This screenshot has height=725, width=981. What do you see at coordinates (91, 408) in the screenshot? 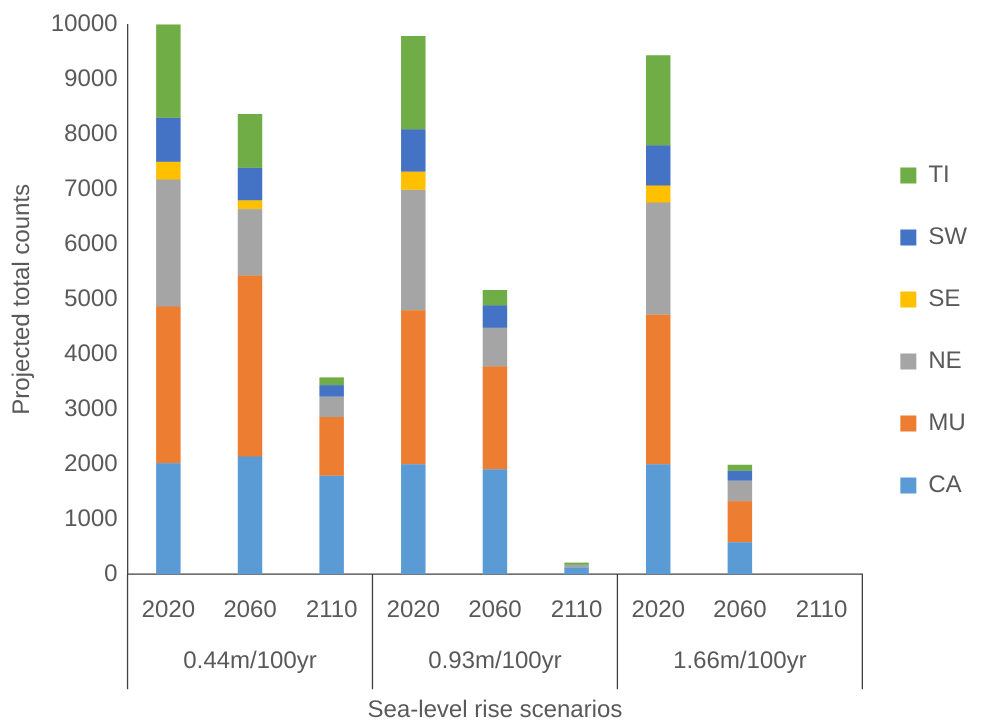
I see `y-tick-label: 3000` at bounding box center [91, 408].